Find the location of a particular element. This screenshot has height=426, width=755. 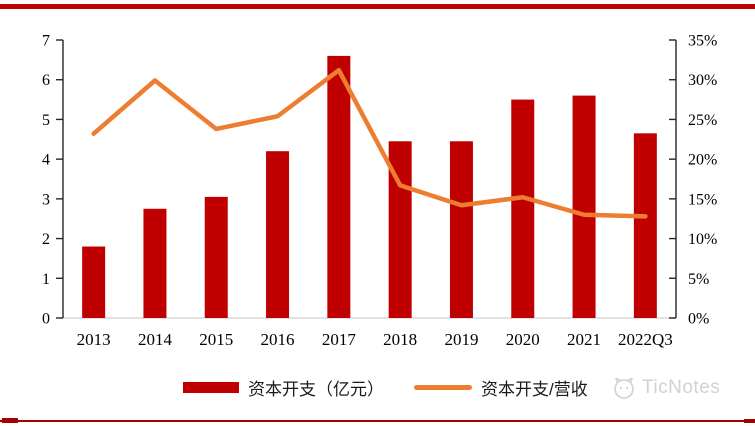

x-axis-label: 2014 is located at coordinates (155, 339).